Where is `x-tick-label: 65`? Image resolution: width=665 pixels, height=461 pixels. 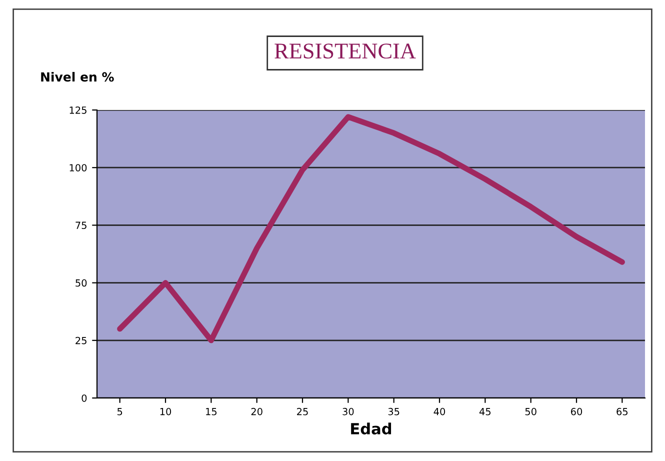 x-tick-label: 65 is located at coordinates (622, 412).